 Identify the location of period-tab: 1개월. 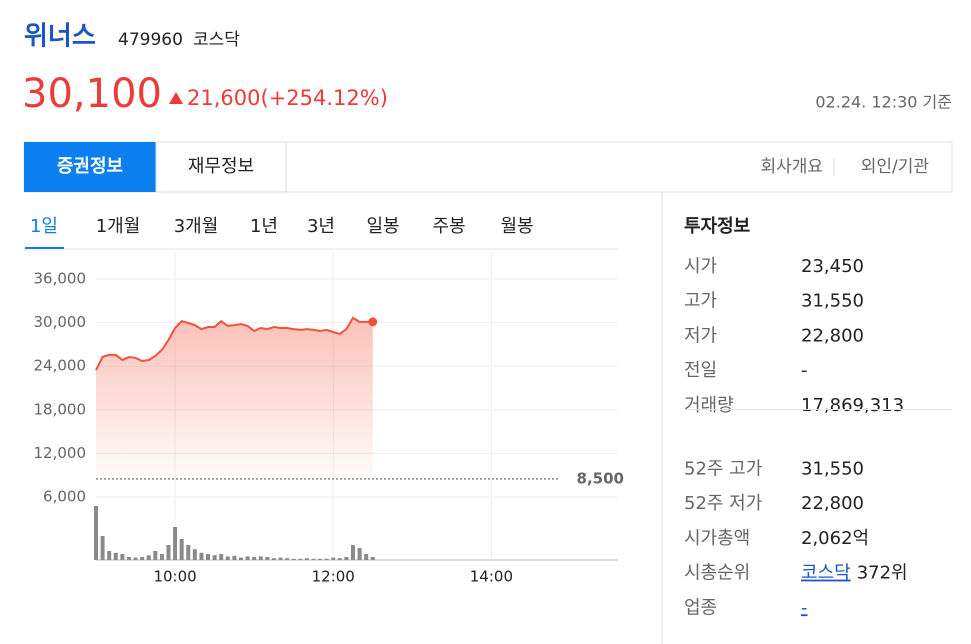
(118, 226).